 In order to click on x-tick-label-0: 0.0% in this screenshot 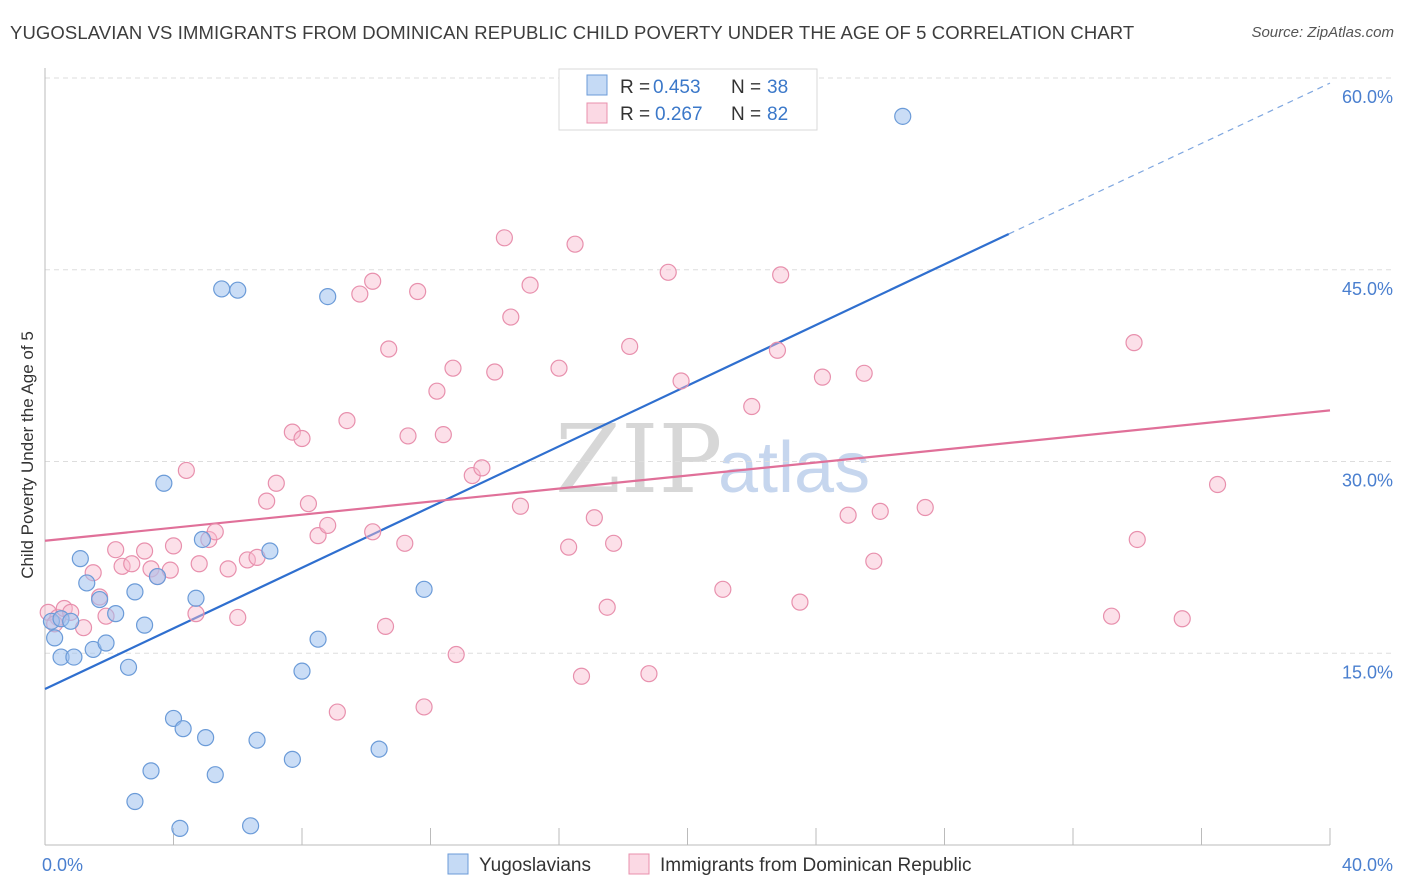, I will do `click(62, 865)`.